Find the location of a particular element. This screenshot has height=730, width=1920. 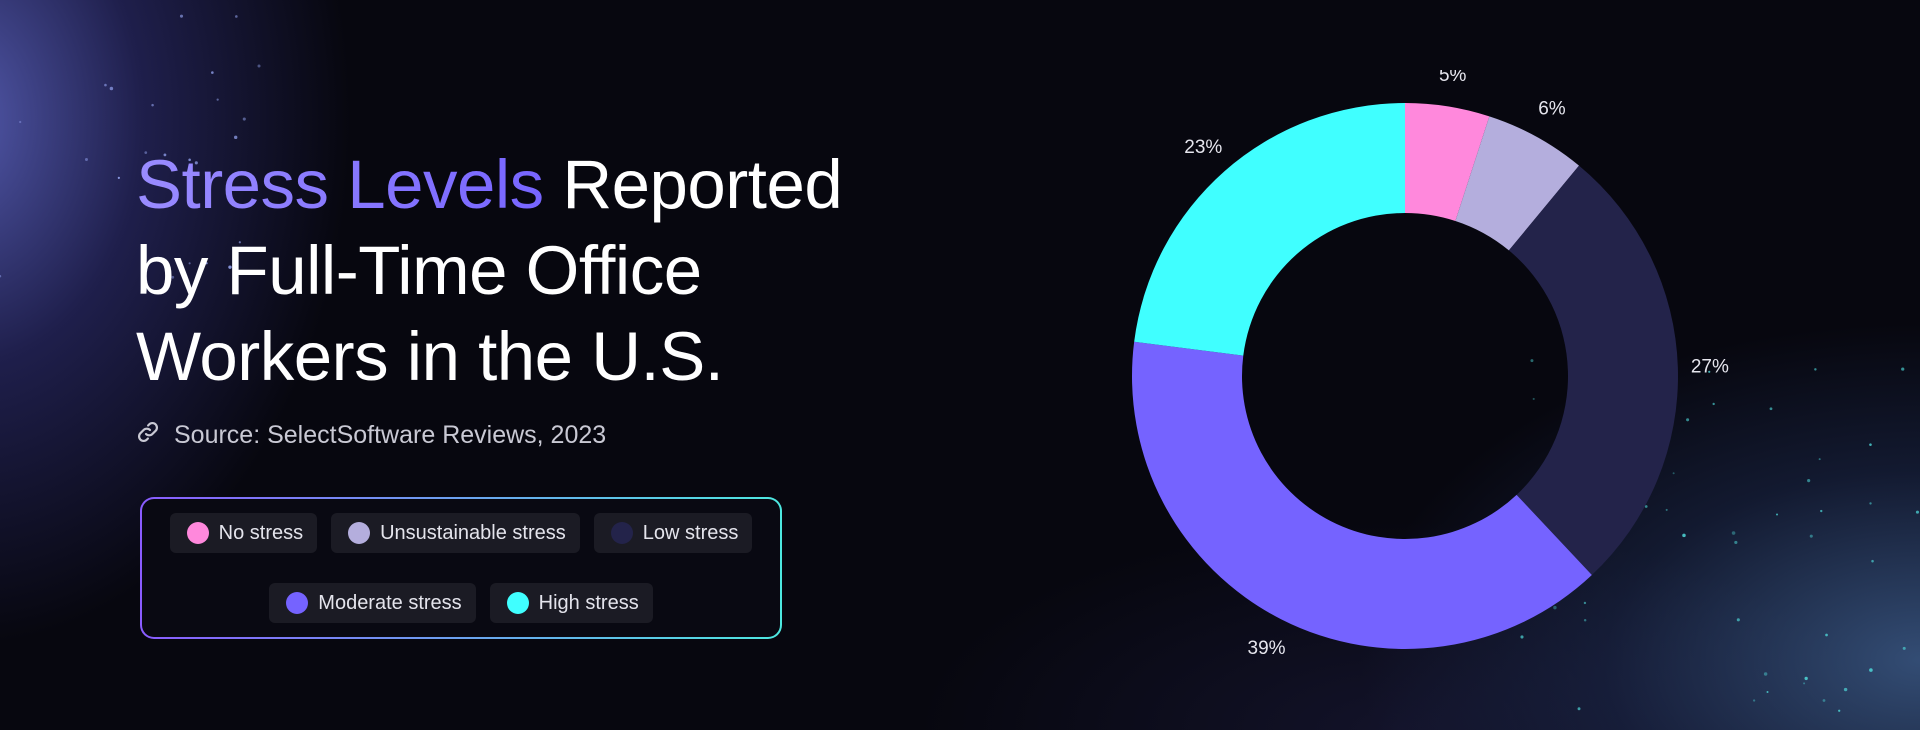

legend-label: Moderate stress is located at coordinates (390, 602).